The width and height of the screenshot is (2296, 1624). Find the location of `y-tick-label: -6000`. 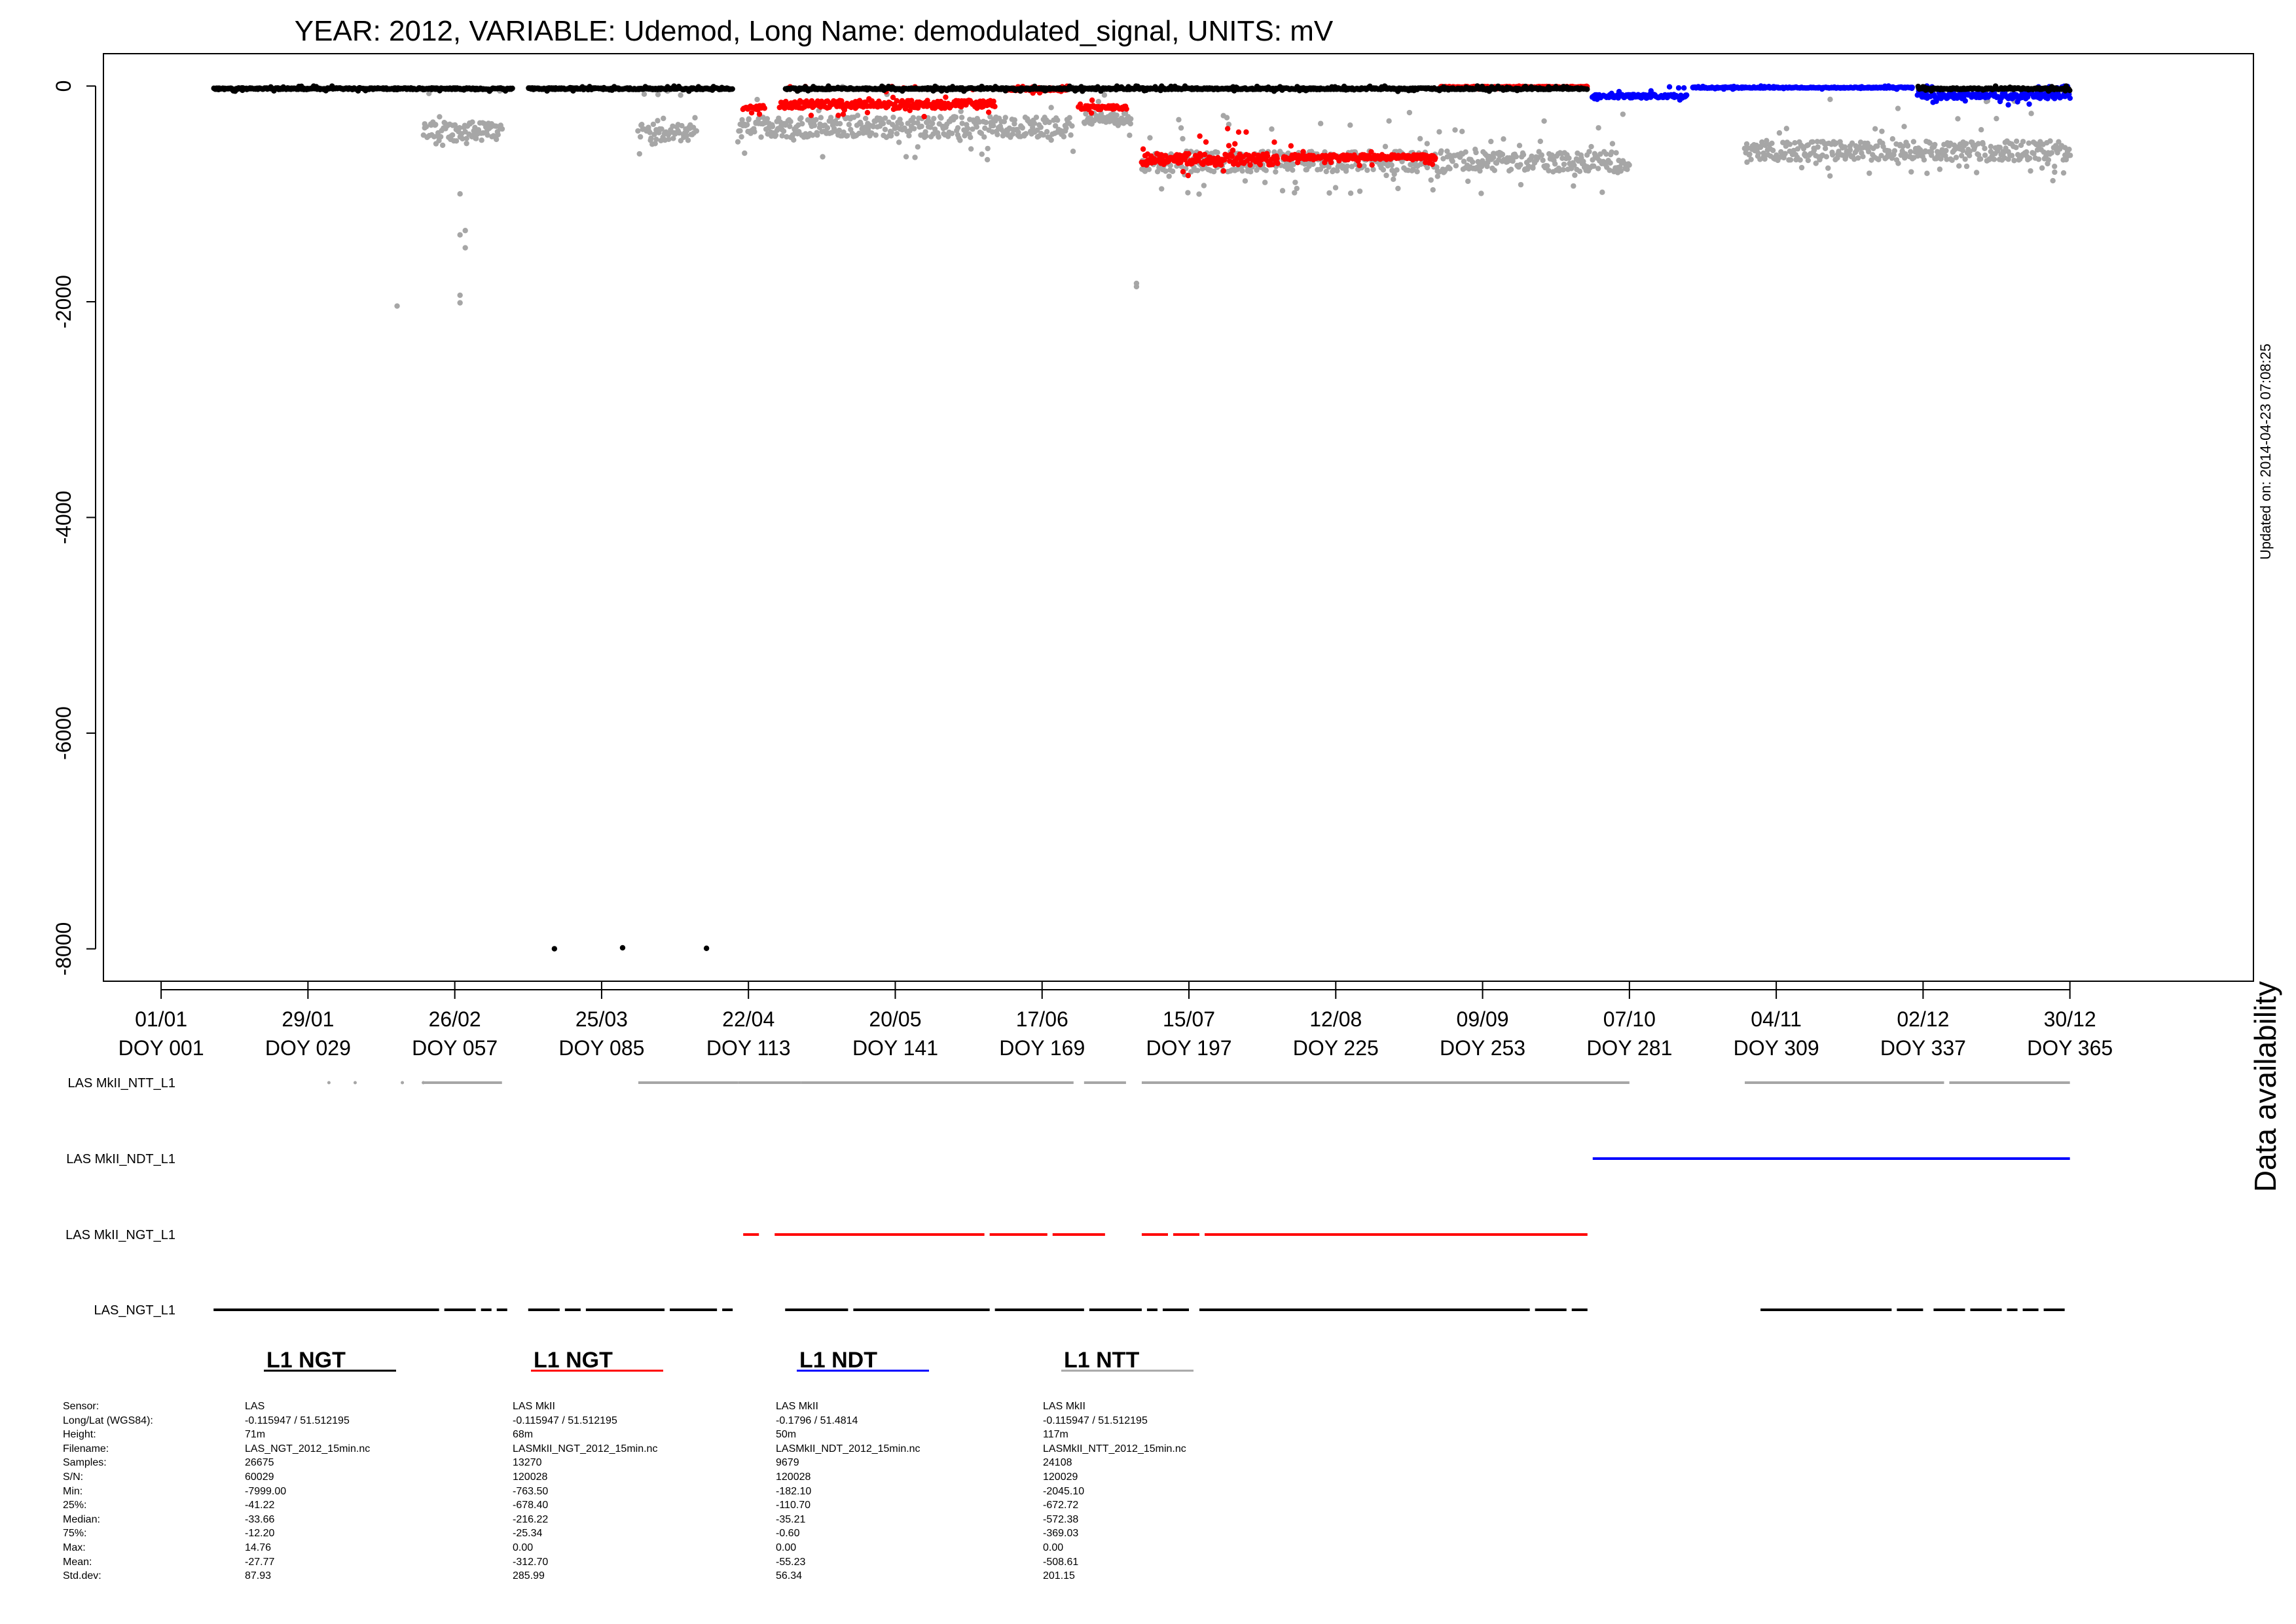

y-tick-label: -6000 is located at coordinates (63, 733).